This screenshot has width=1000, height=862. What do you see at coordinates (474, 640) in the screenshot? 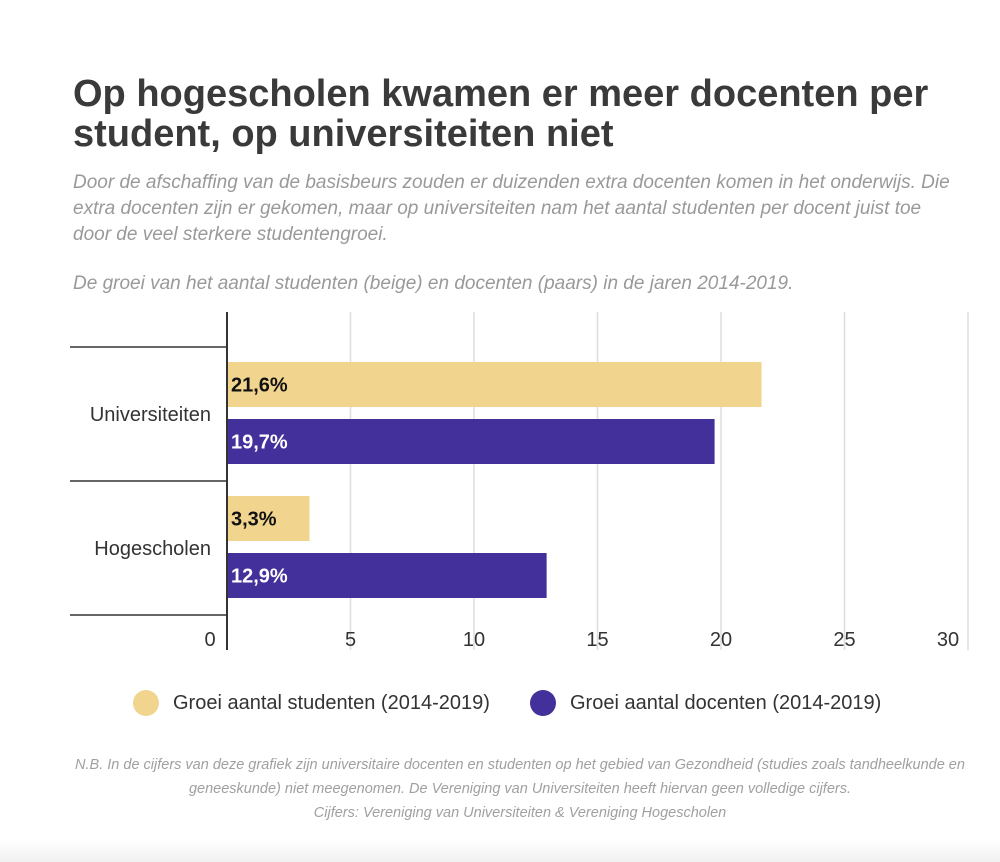
I see `x-tick-label-10: 10` at bounding box center [474, 640].